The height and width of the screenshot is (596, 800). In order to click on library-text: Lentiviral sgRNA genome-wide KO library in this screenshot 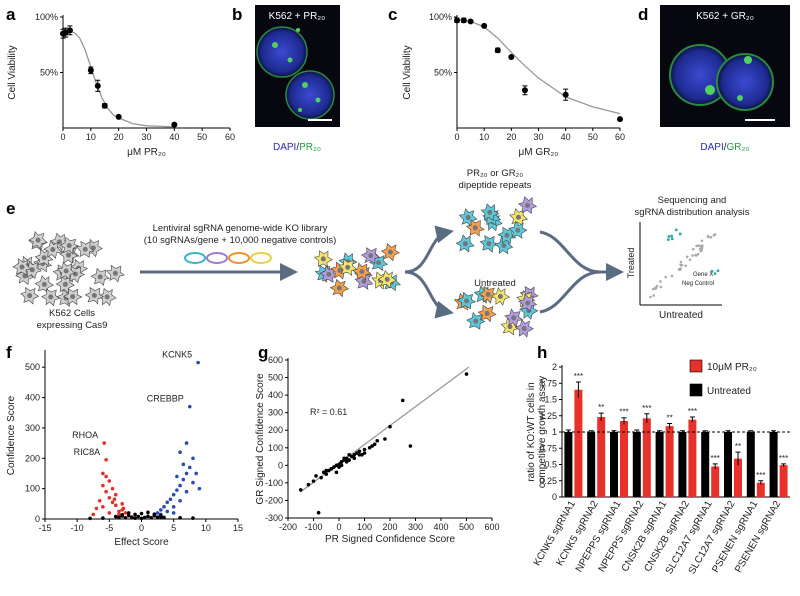, I will do `click(240, 228)`.